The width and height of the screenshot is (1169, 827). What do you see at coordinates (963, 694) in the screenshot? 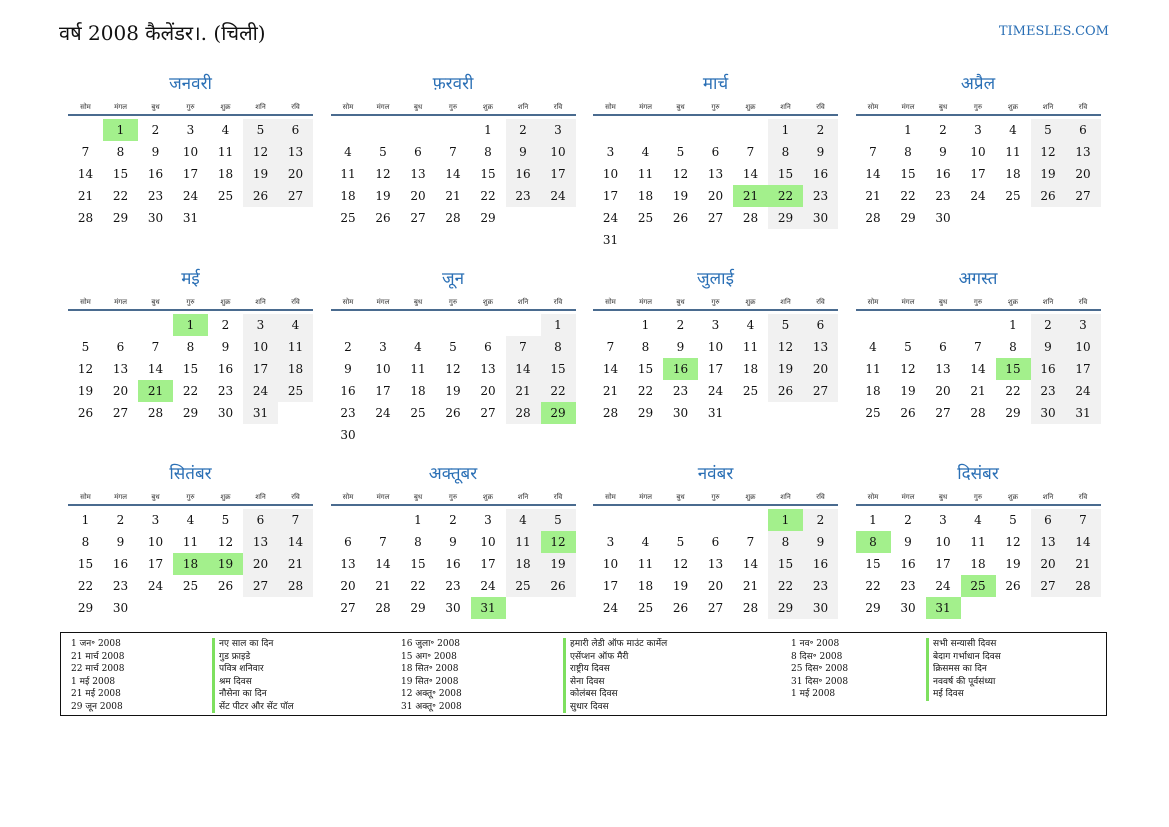
I see `legend-holiday-name: मई दिवस` at bounding box center [963, 694].